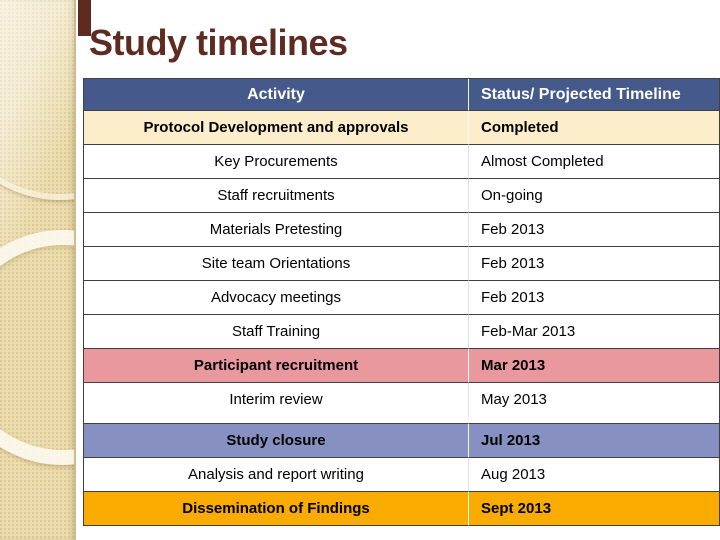 The width and height of the screenshot is (720, 540). Describe the element at coordinates (593, 162) in the screenshot. I see `status-cell: Almost Completed` at that location.